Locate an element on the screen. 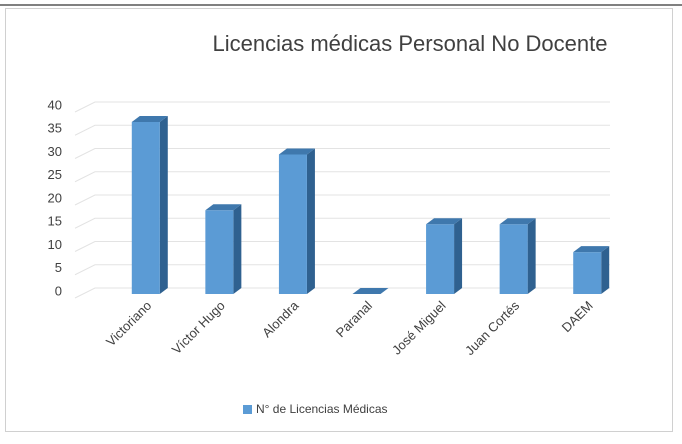 This screenshot has height=444, width=682. y-tick-label: 20 is located at coordinates (55, 197).